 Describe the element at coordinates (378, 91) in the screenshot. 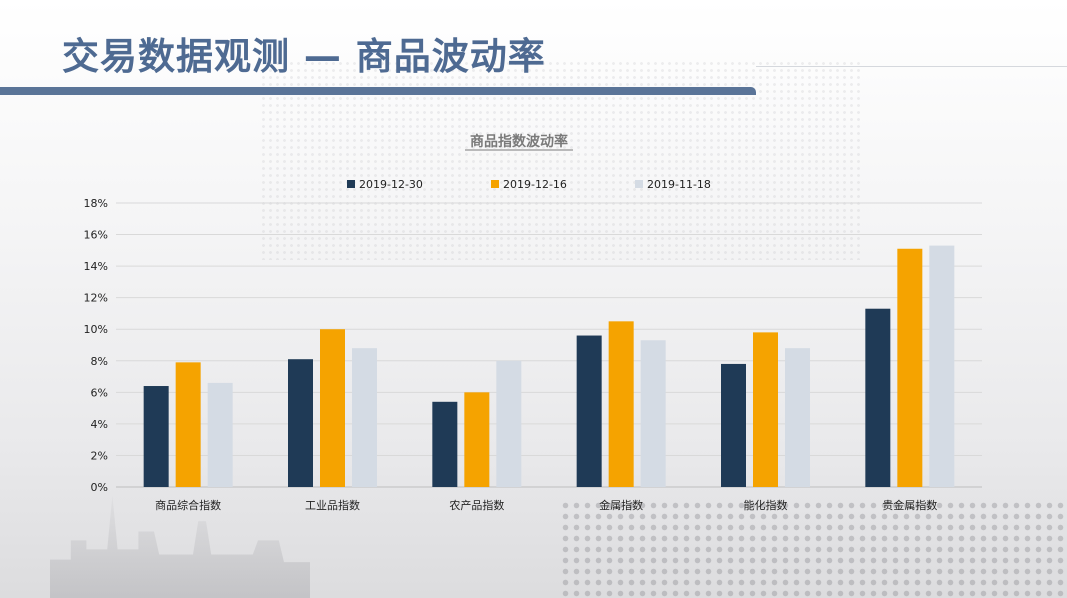

I see `header-rule` at that location.